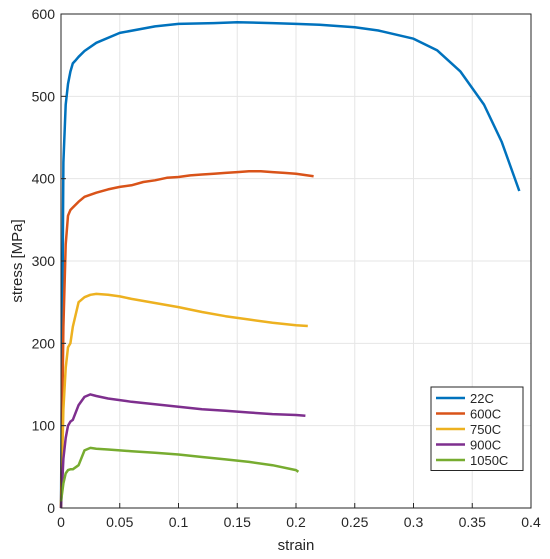  What do you see at coordinates (489, 460) in the screenshot?
I see `legend-label: 1050C` at bounding box center [489, 460].